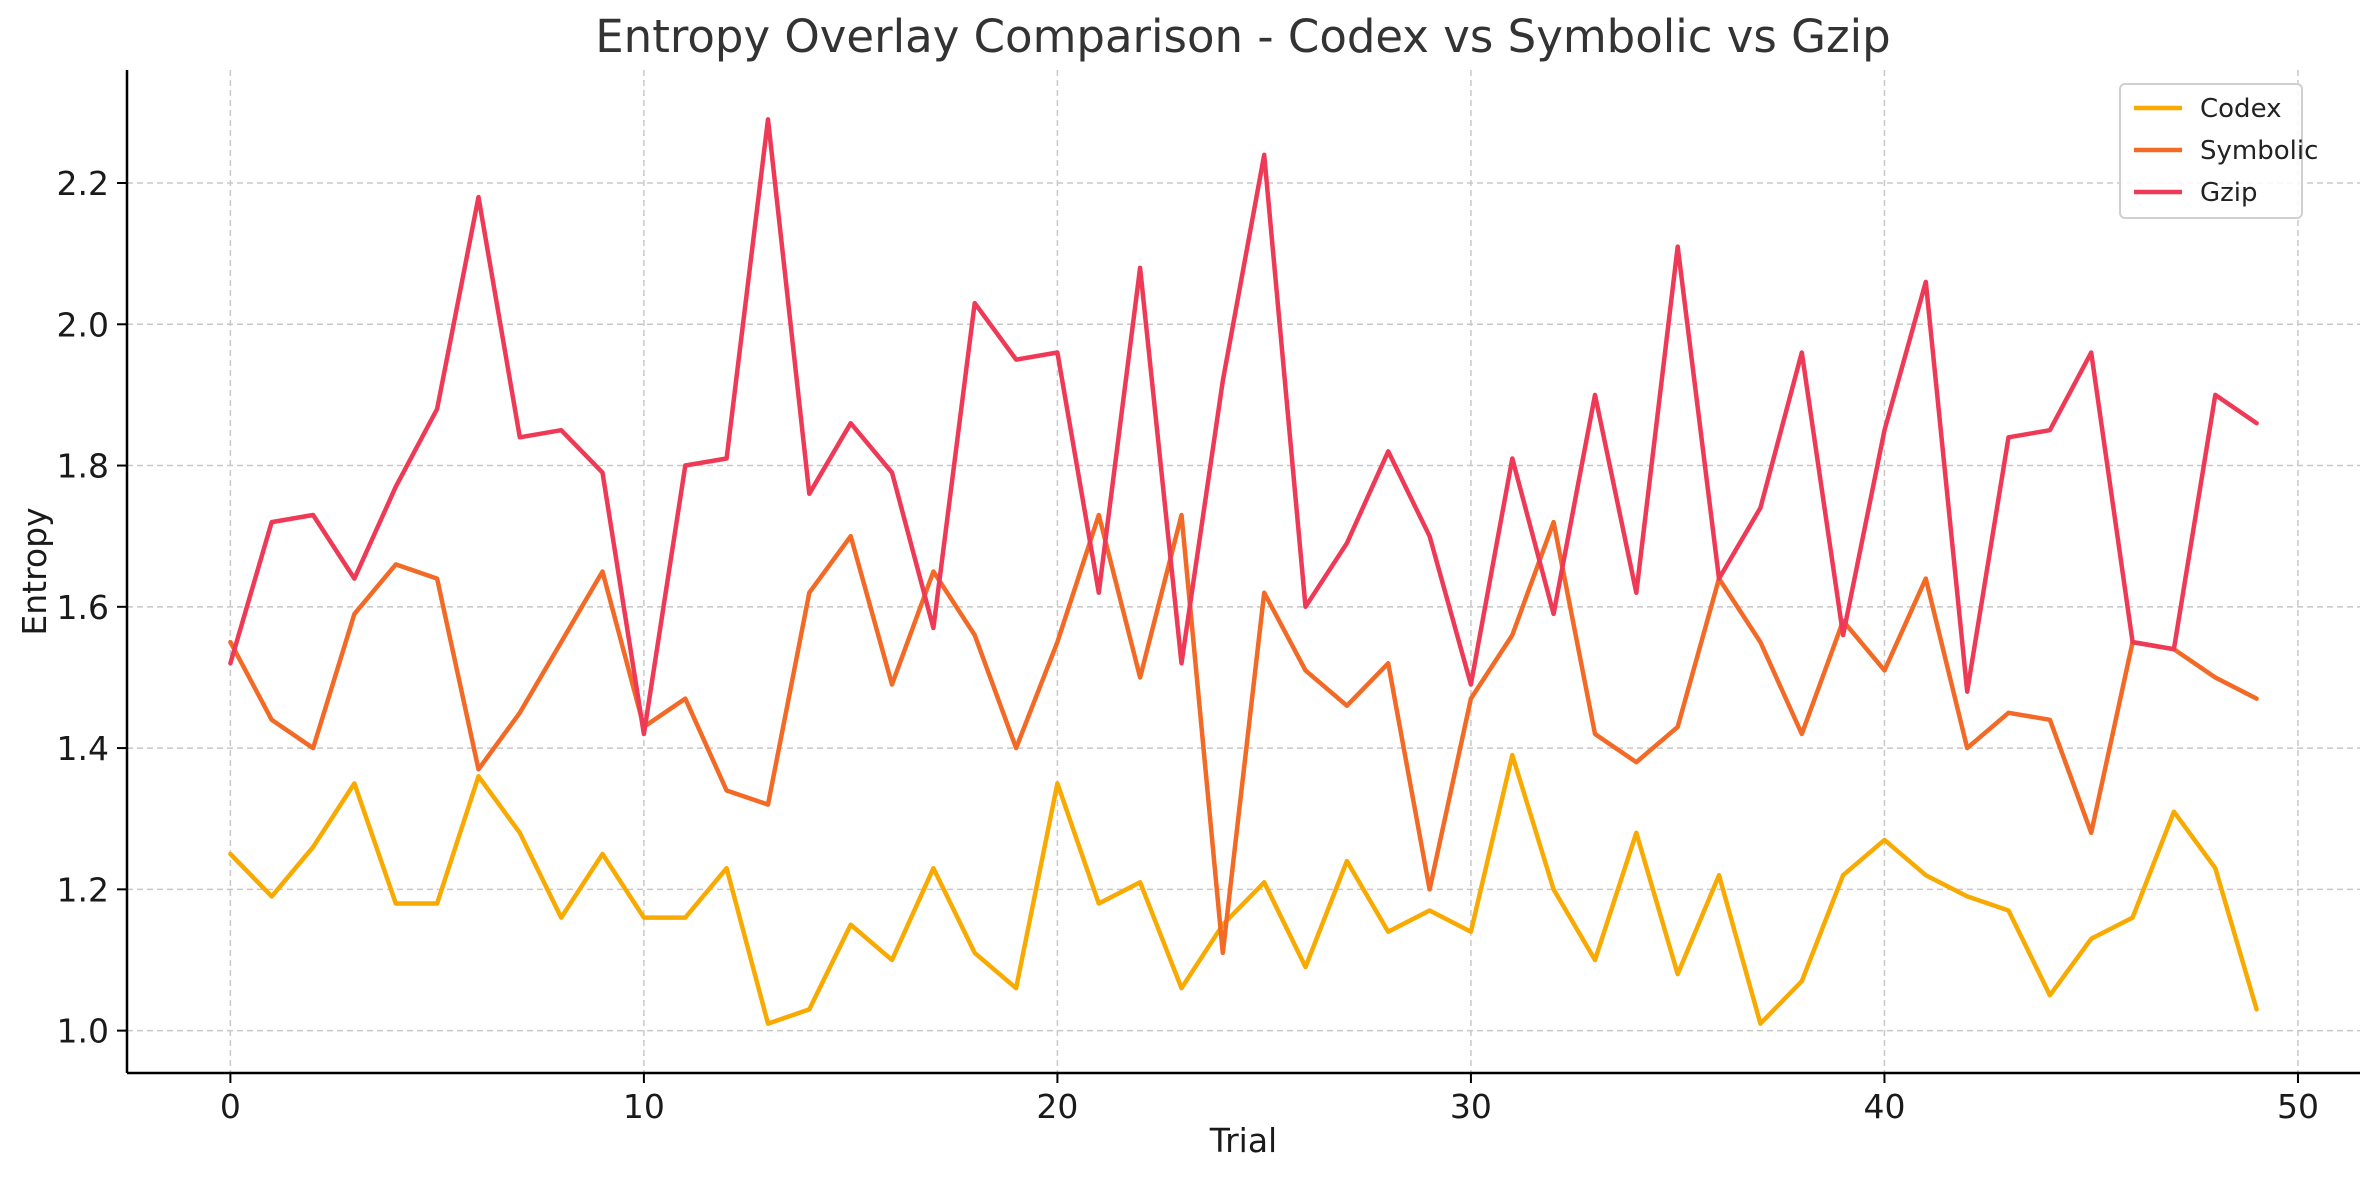  Describe the element at coordinates (34, 571) in the screenshot. I see `y-axis-label: Entropy` at that location.